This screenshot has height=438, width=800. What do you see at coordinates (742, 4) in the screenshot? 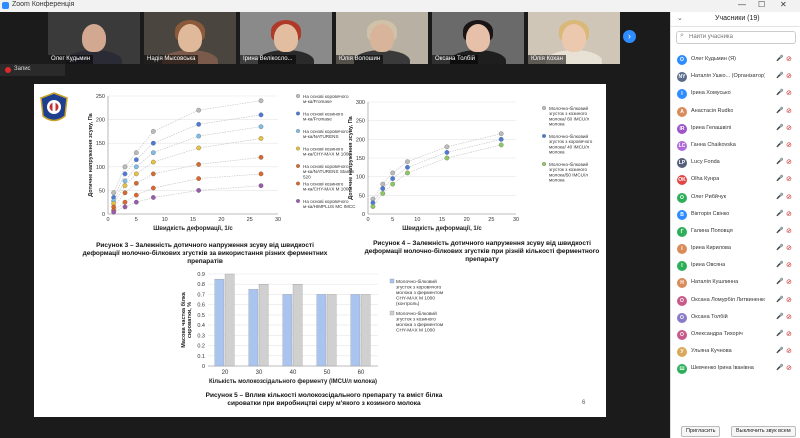
I see `minimize-button: —` at bounding box center [742, 4].